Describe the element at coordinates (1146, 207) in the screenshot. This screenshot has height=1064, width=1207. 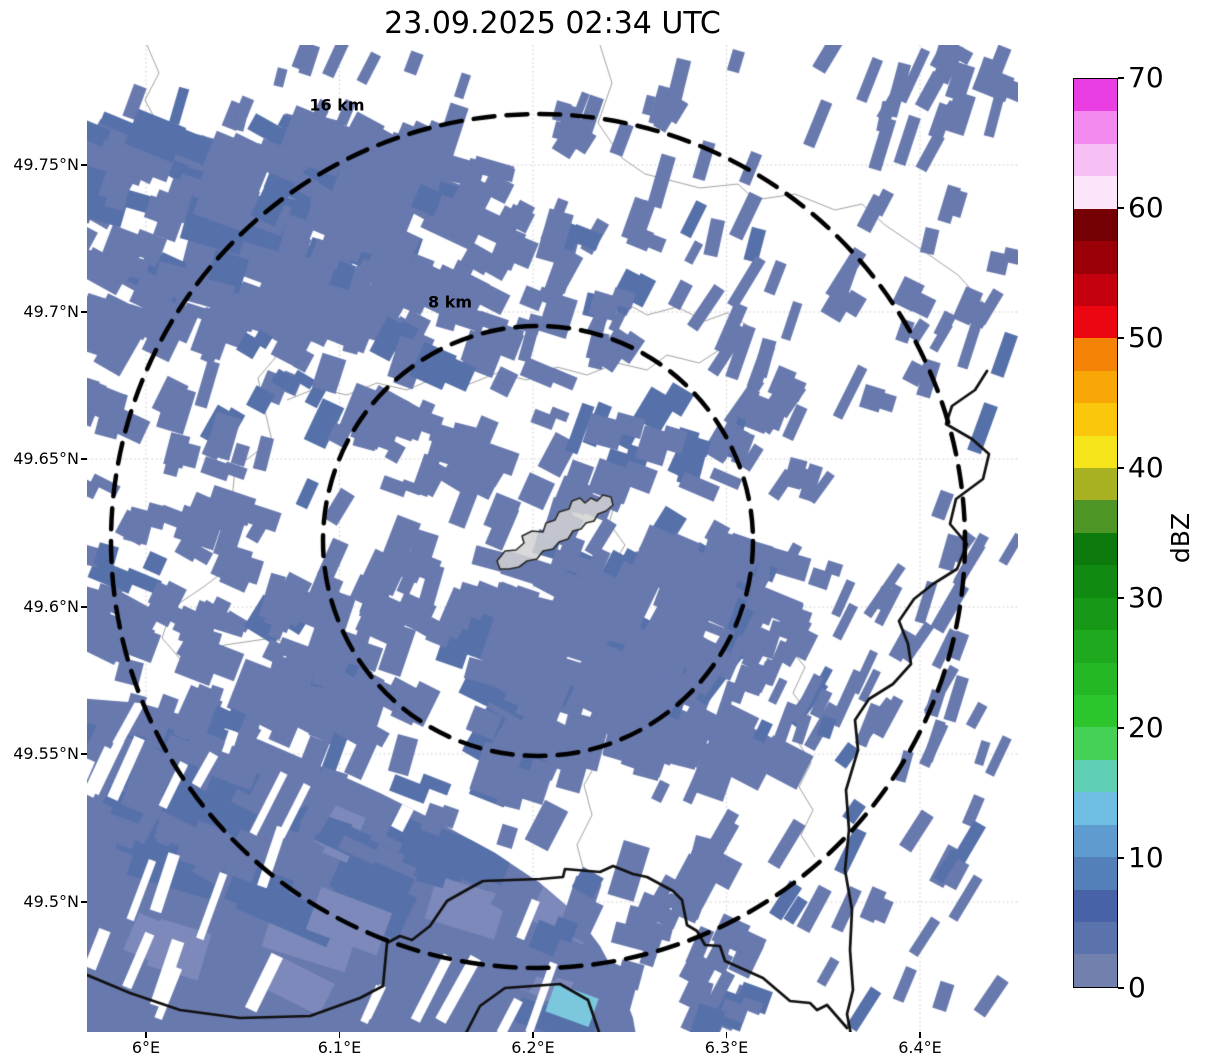
I see `colorbar-tick-label: 60` at that location.